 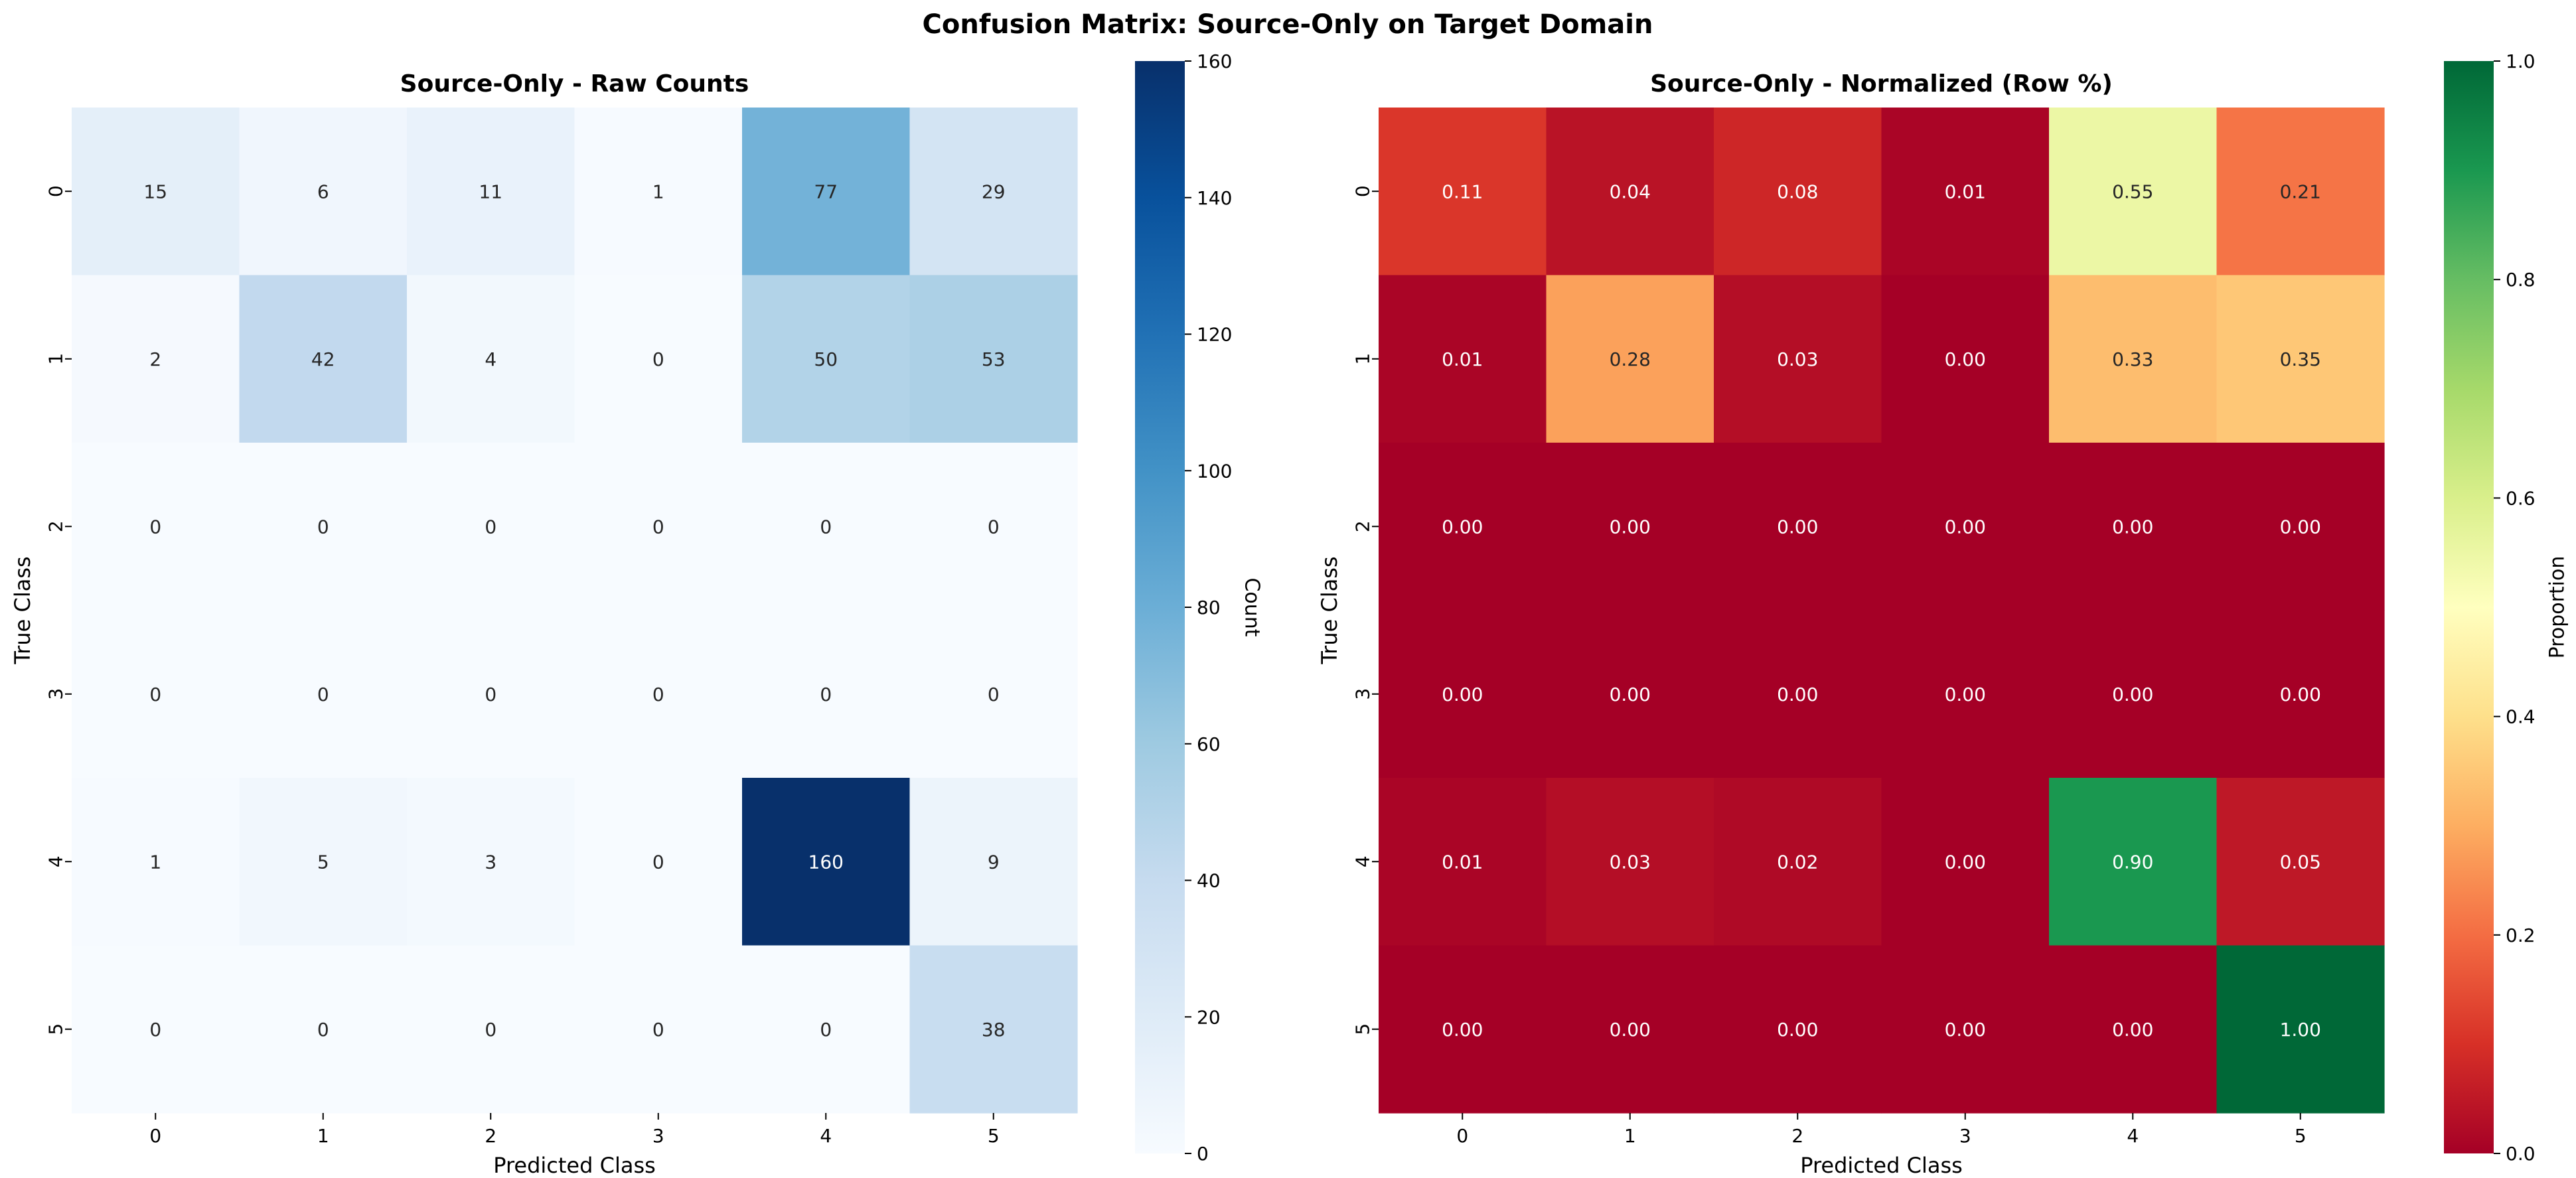 What do you see at coordinates (1215, 198) in the screenshot?
I see `raw-counts-colorbar-tick-label: 140` at bounding box center [1215, 198].